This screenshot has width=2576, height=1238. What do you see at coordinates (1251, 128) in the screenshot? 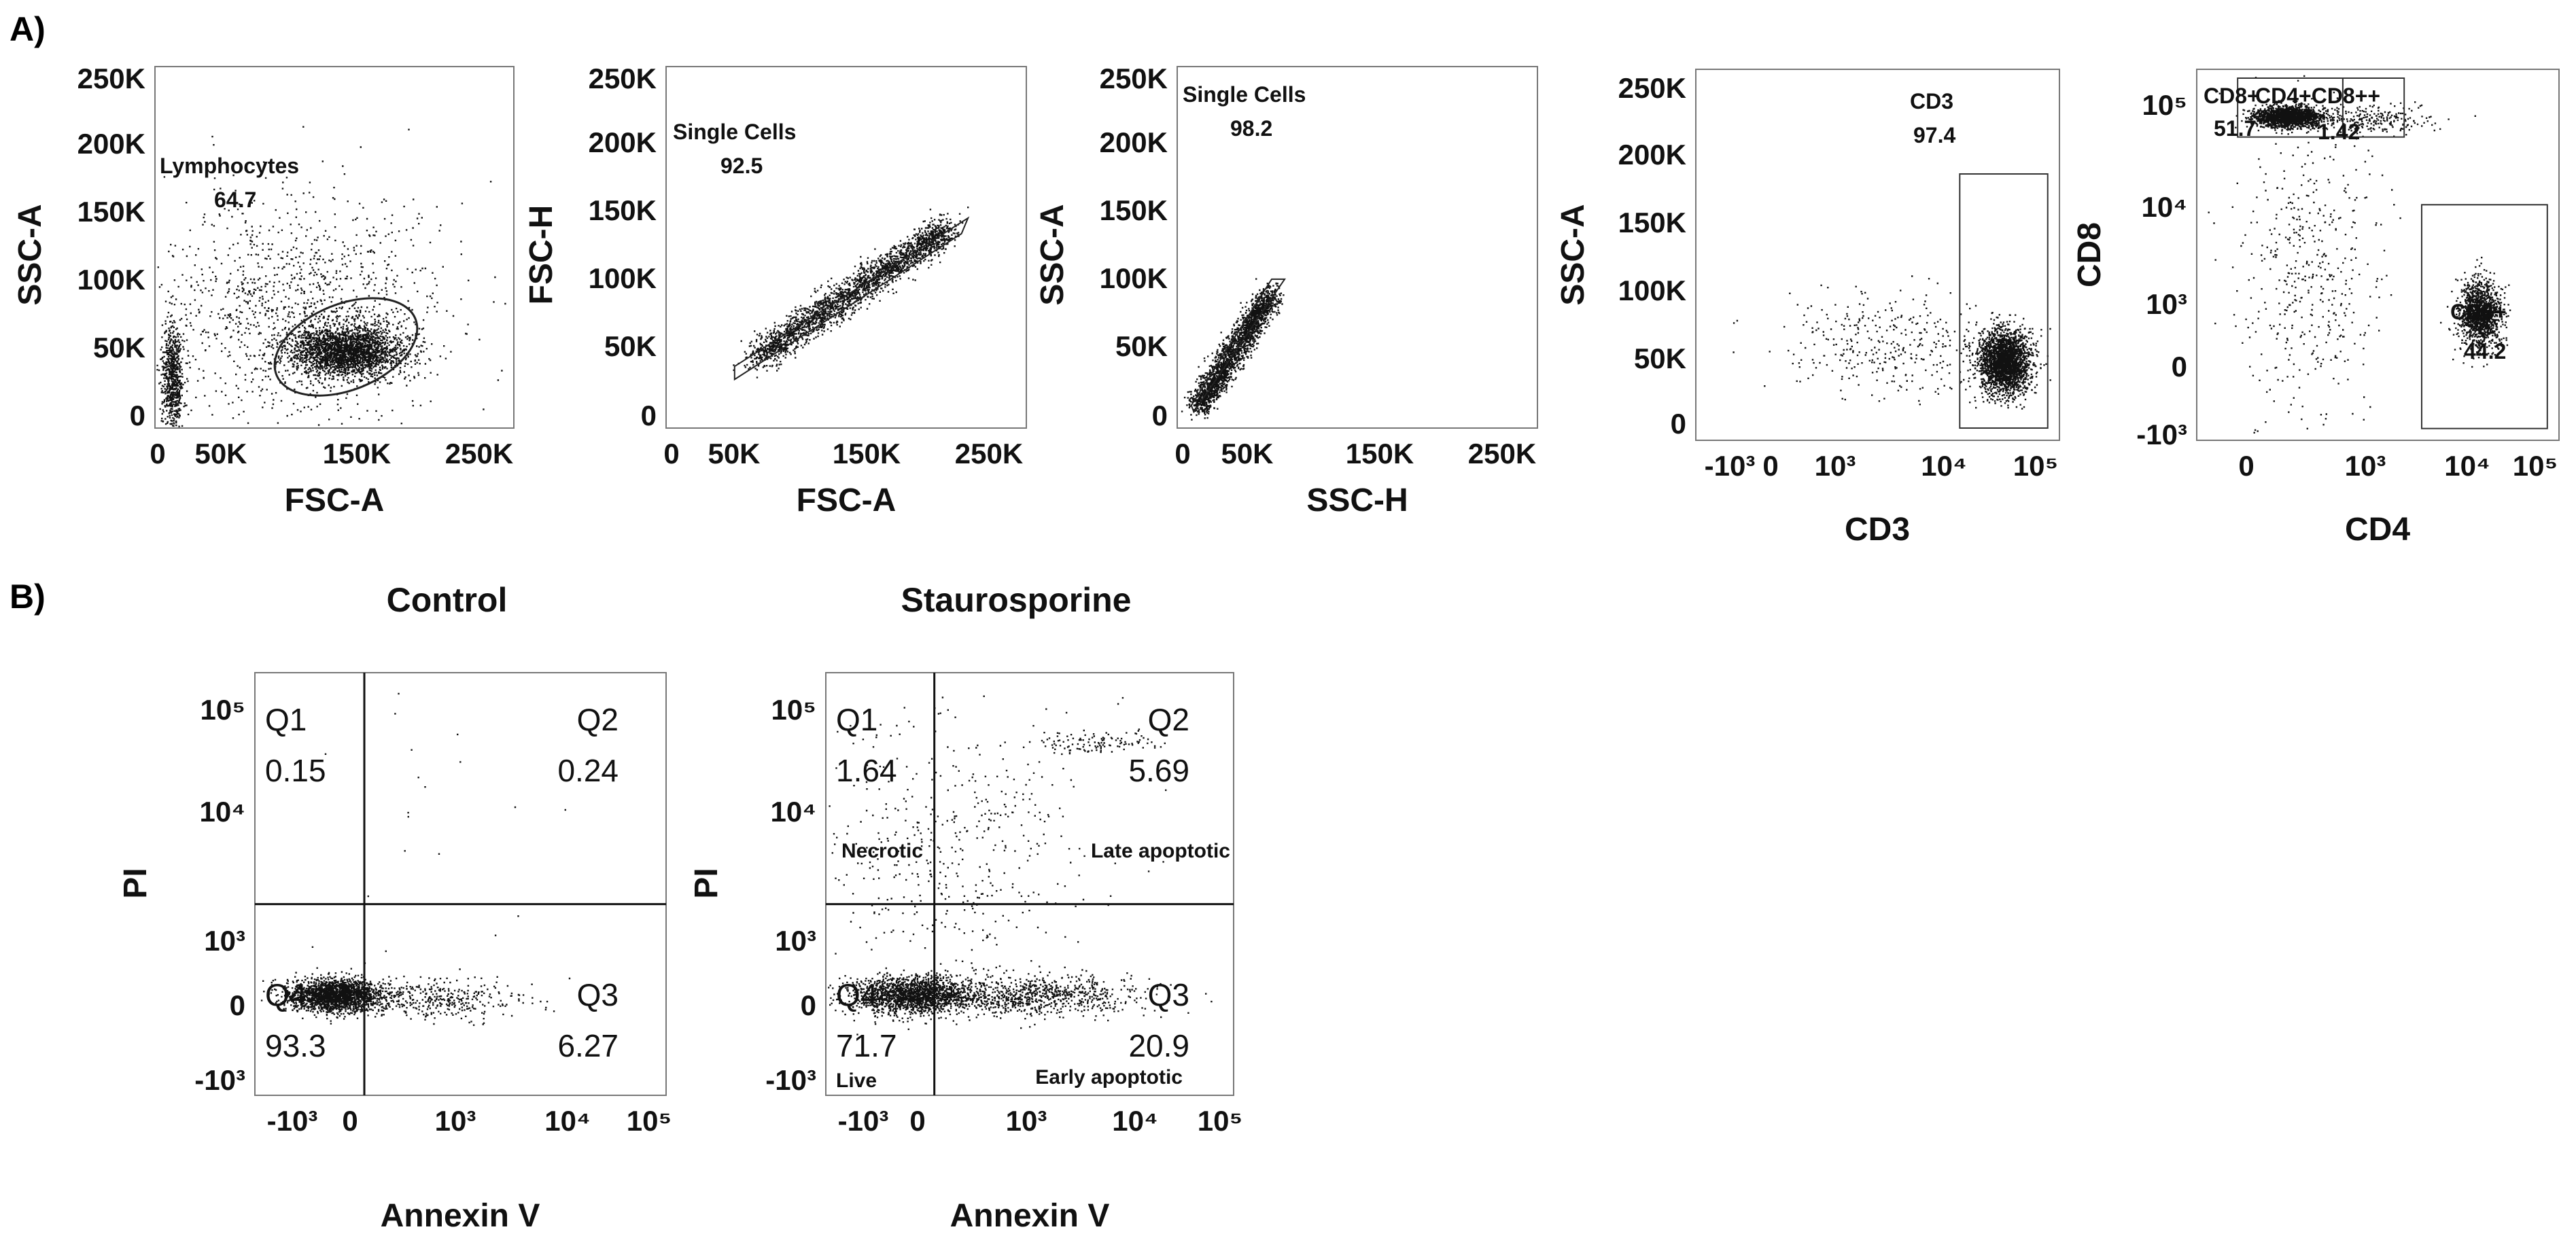
I see `gate-value: 98.2` at bounding box center [1251, 128].